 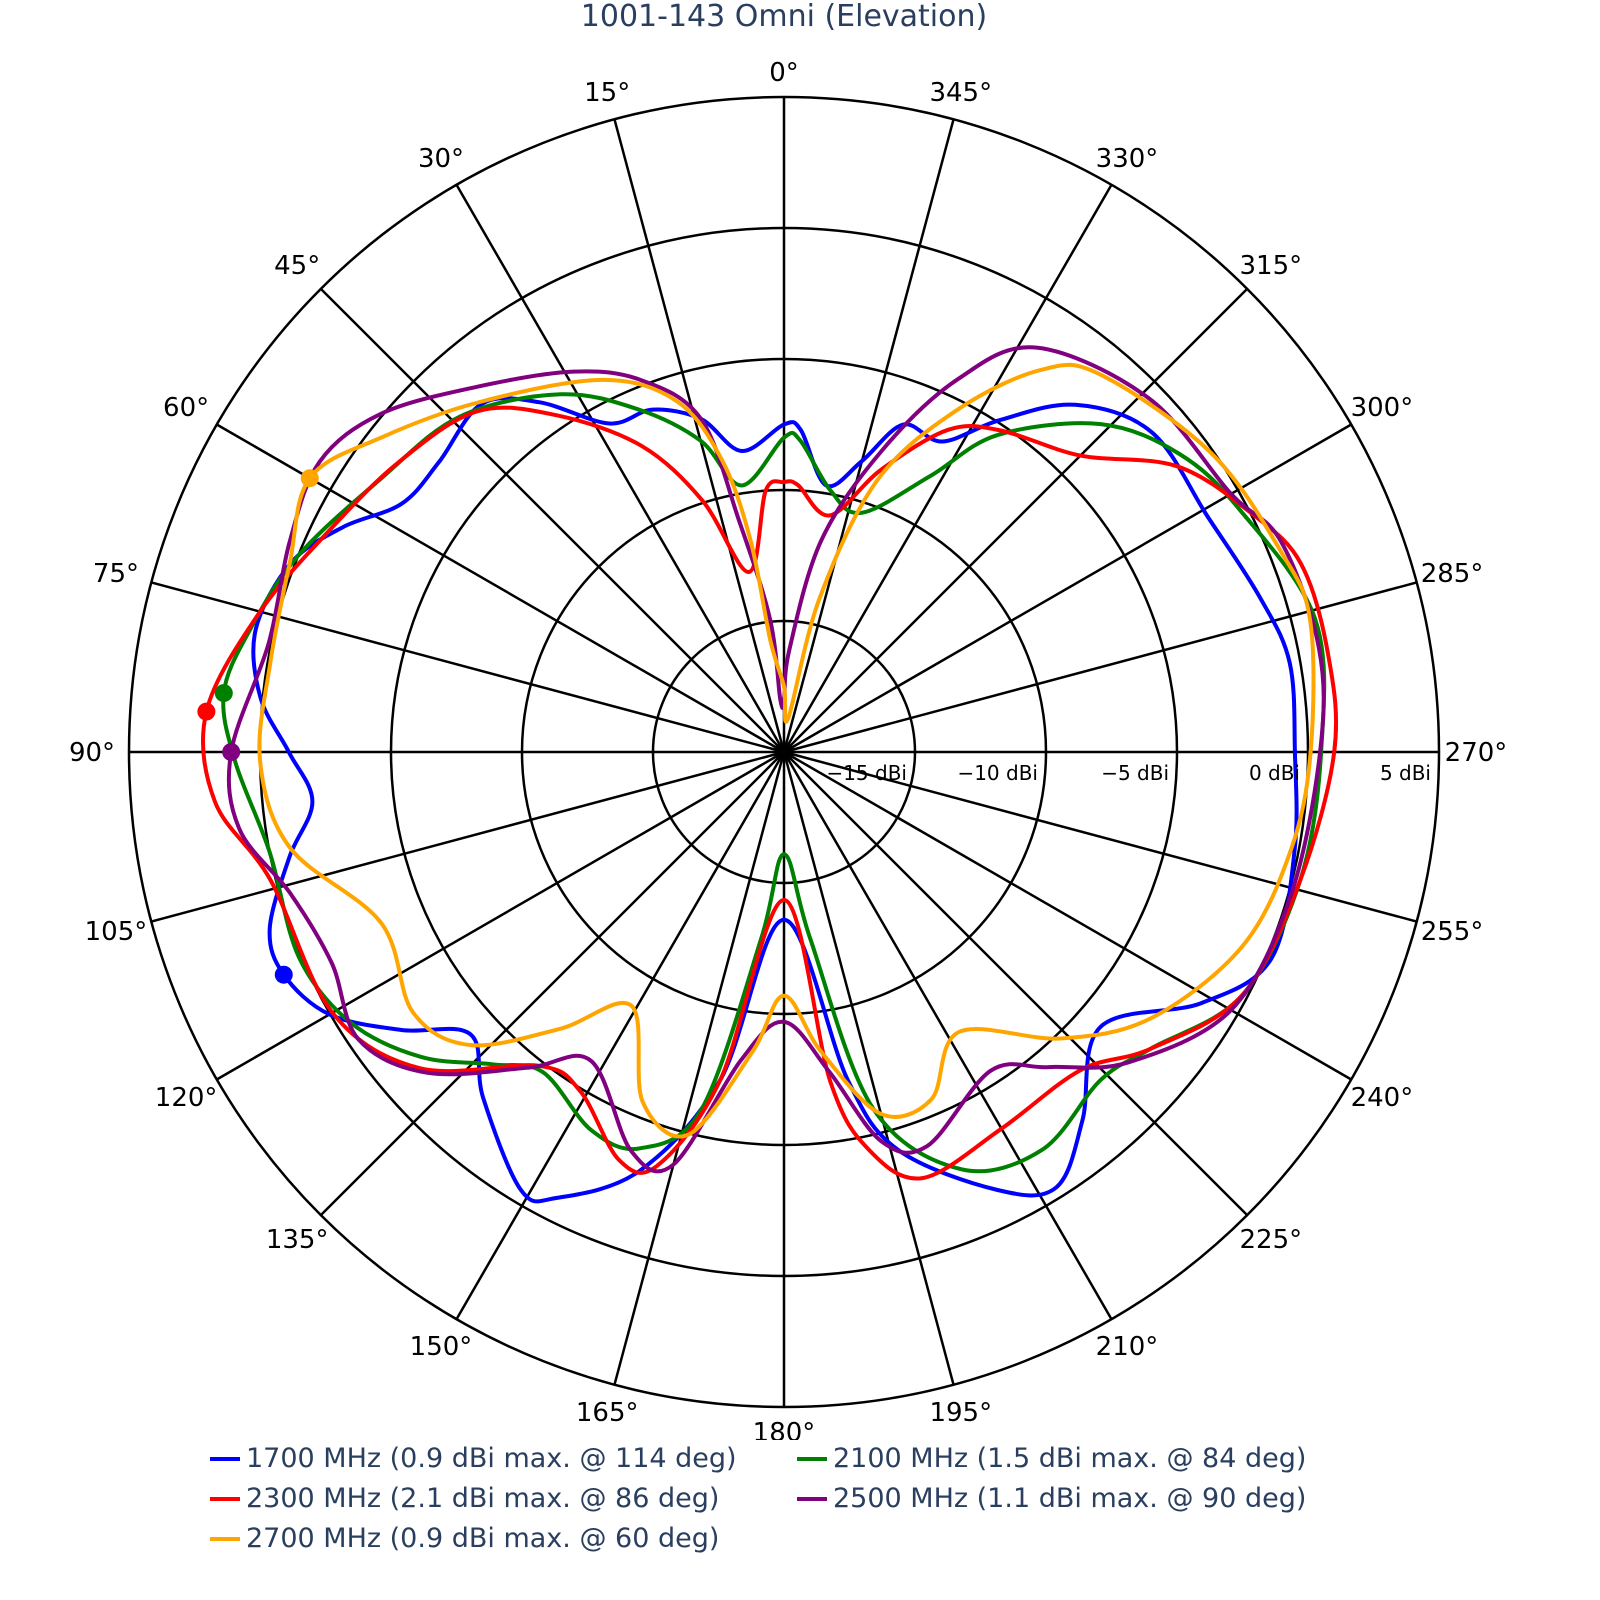 What do you see at coordinates (1070, 1498) in the screenshot?
I see `legend-label: 2500 MHz (1.1 dBi max. @ 90 deg)` at bounding box center [1070, 1498].